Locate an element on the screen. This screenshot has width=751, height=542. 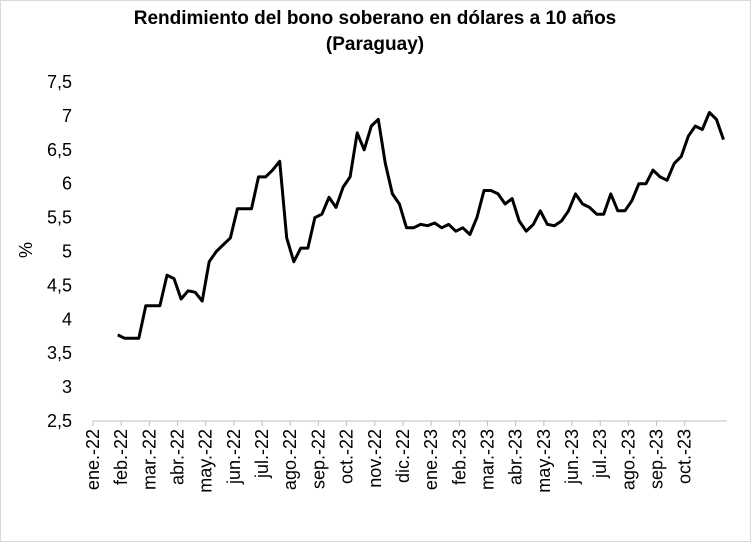
x-tick-label: jun.-22 is located at coordinates (234, 457).